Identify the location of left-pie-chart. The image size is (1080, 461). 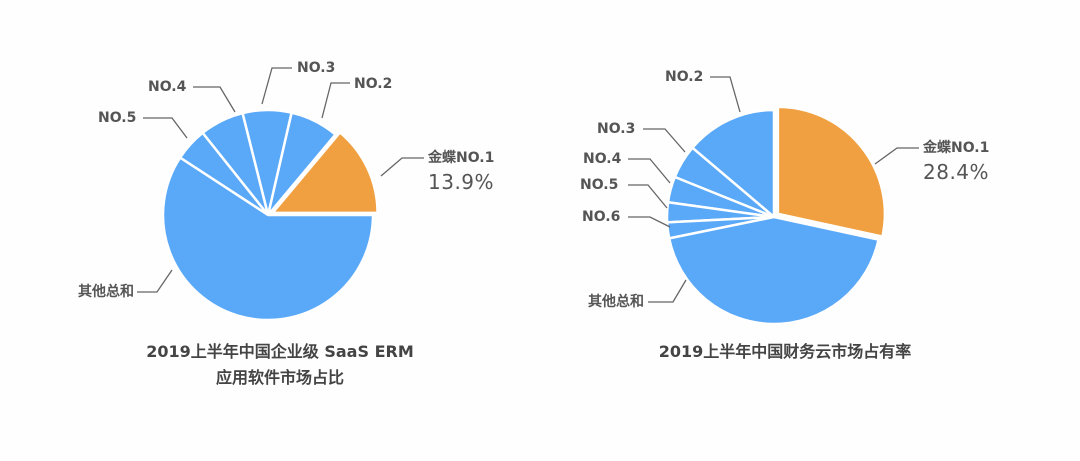
(270, 215).